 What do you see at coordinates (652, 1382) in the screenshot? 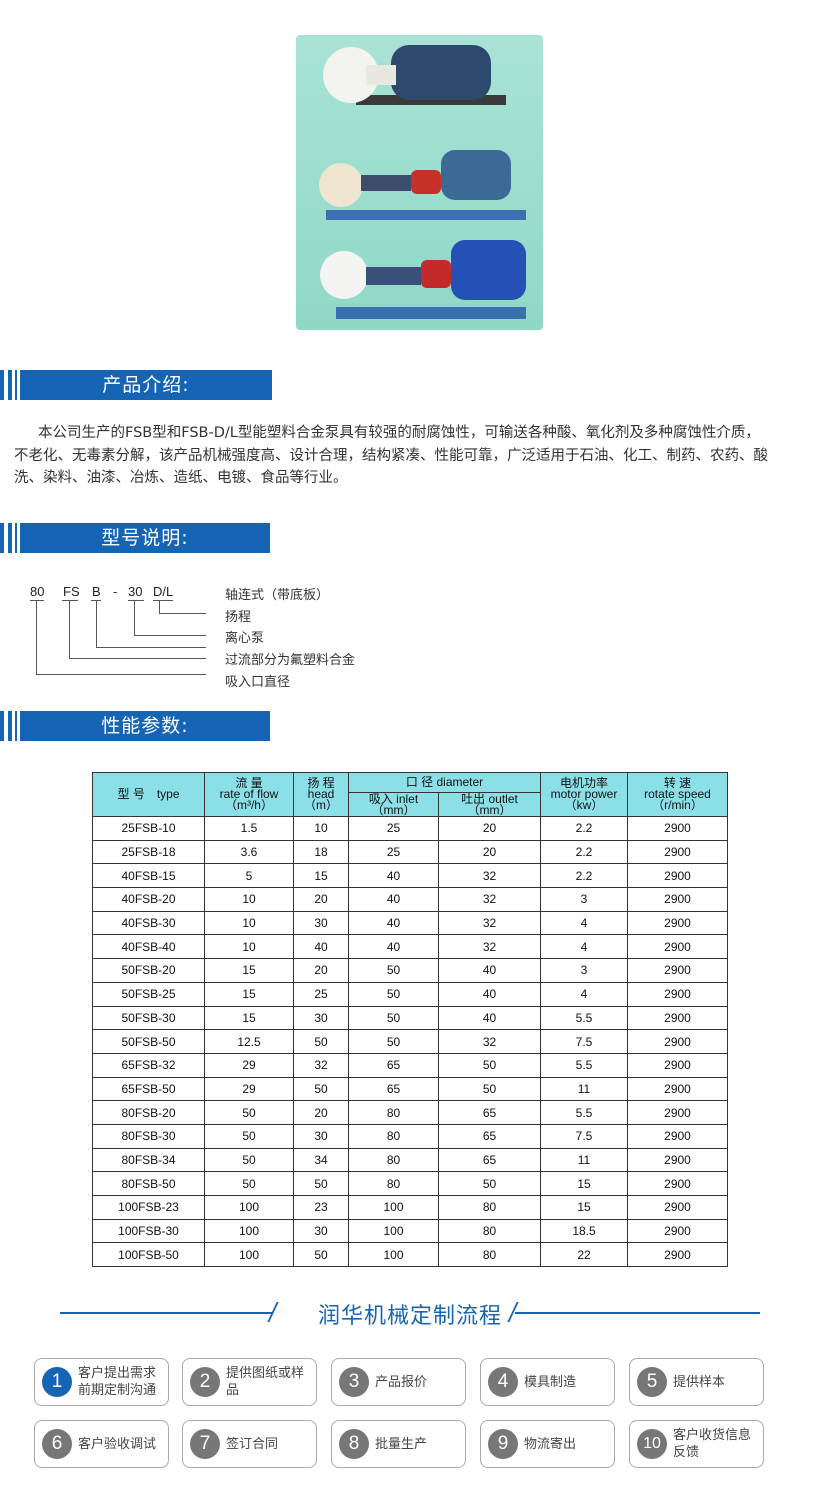
I see `step-number-badge: 5` at bounding box center [652, 1382].